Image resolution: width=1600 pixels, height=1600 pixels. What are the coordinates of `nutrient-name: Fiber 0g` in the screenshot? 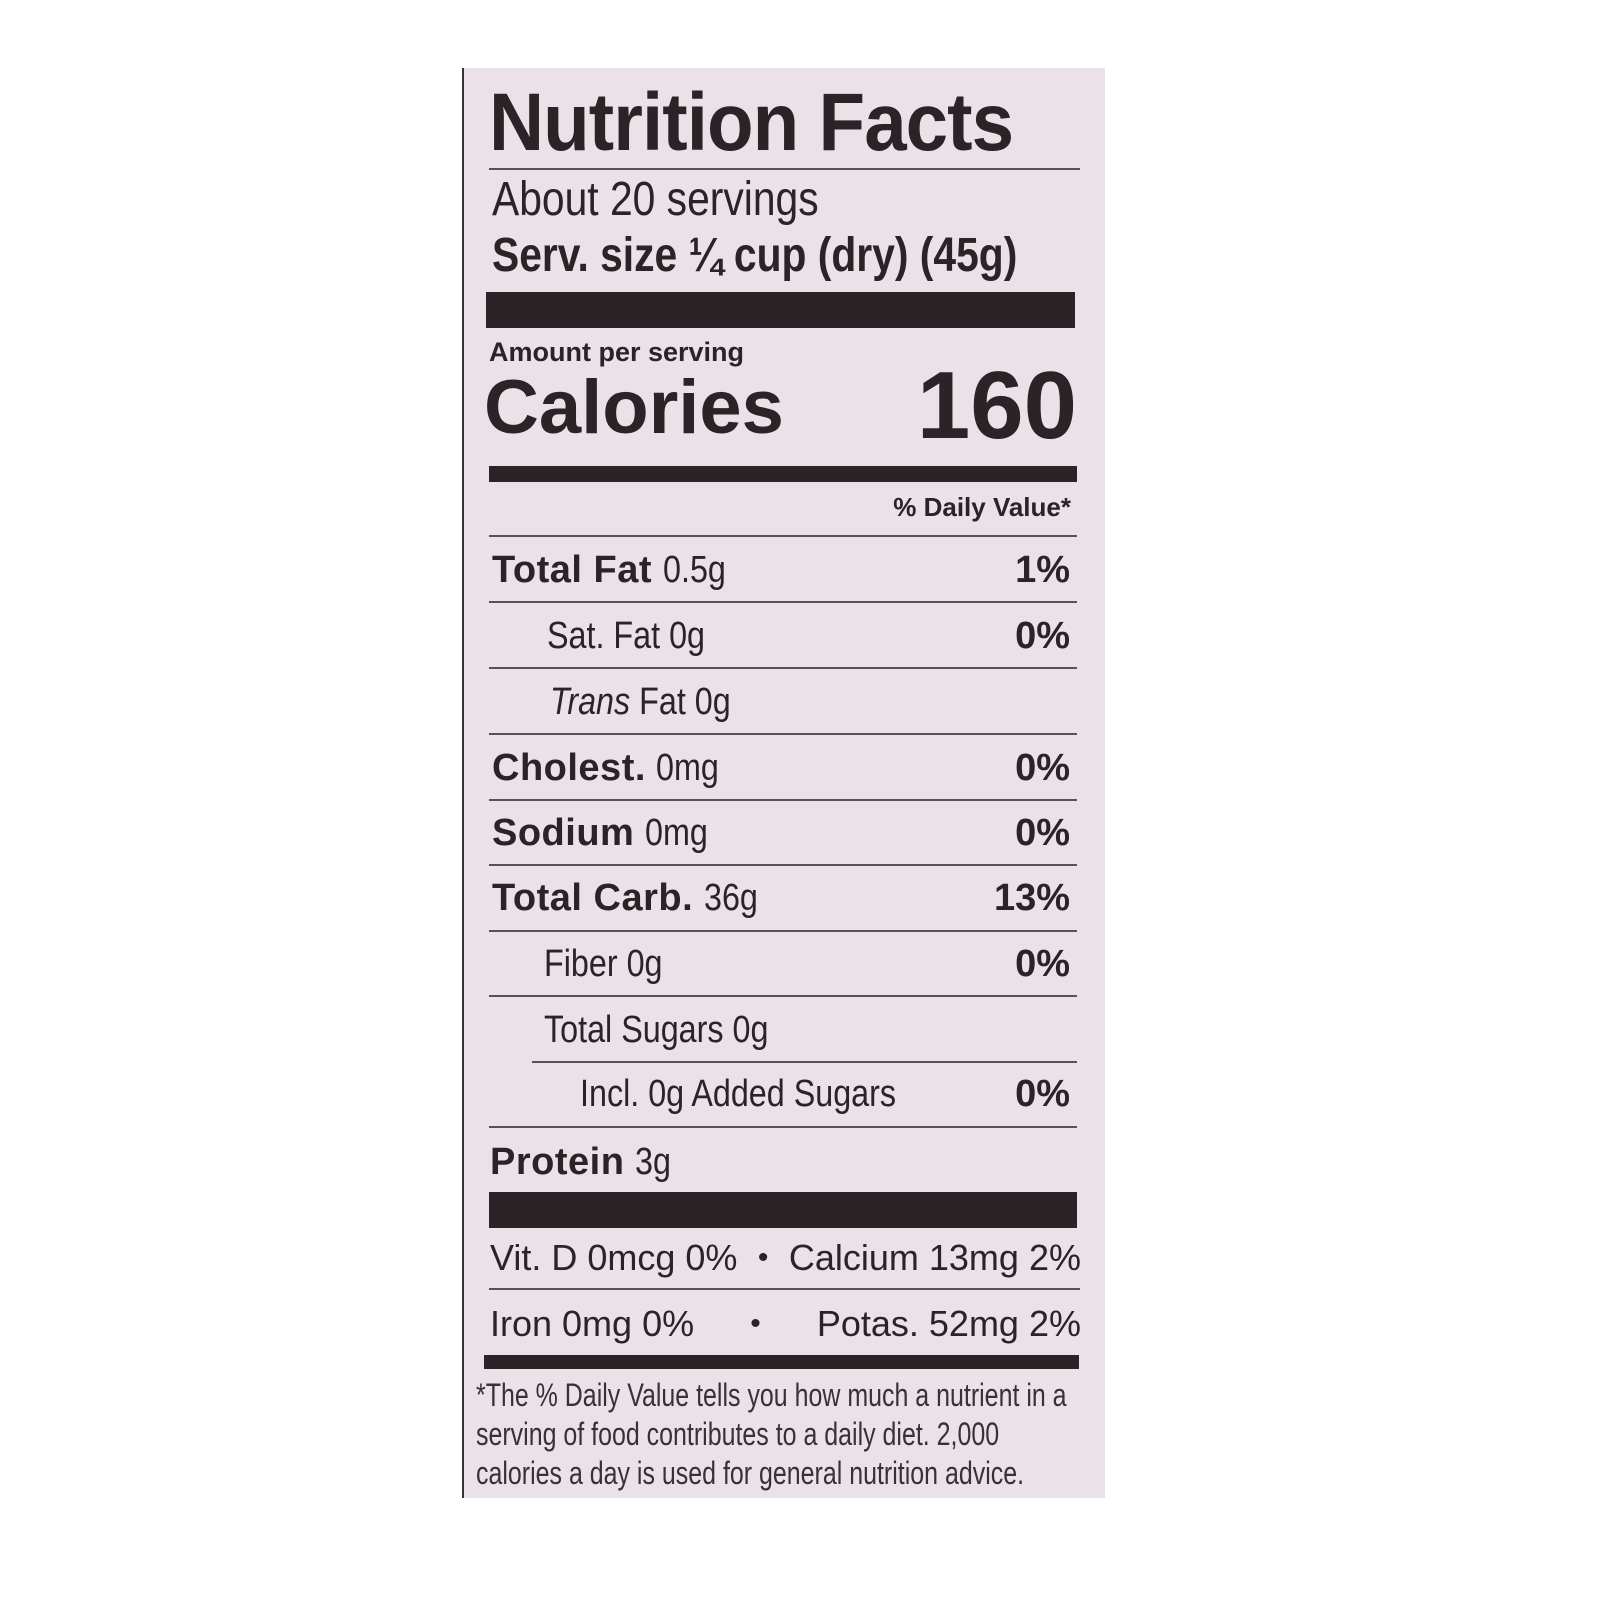 It's located at (603, 964).